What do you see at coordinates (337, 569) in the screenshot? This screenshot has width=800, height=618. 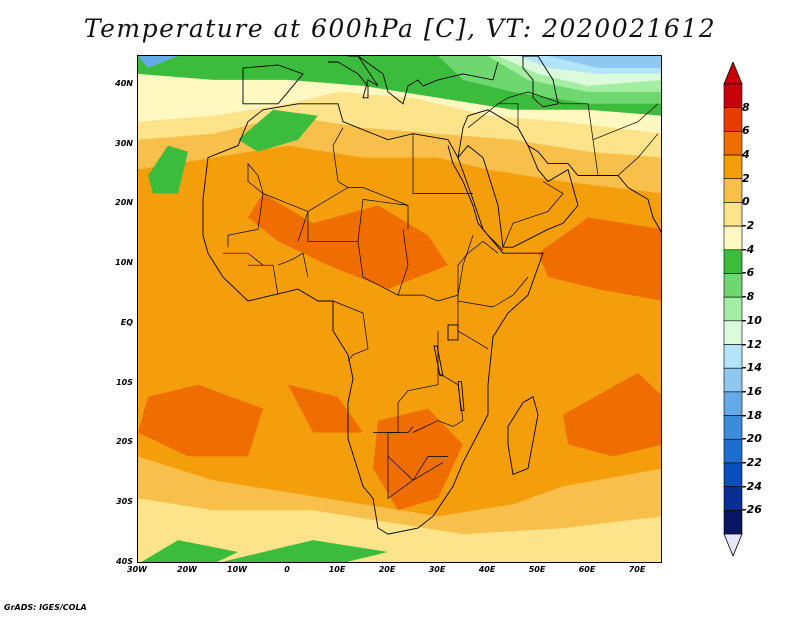 I see `lon-tick-label: 10E` at bounding box center [337, 569].